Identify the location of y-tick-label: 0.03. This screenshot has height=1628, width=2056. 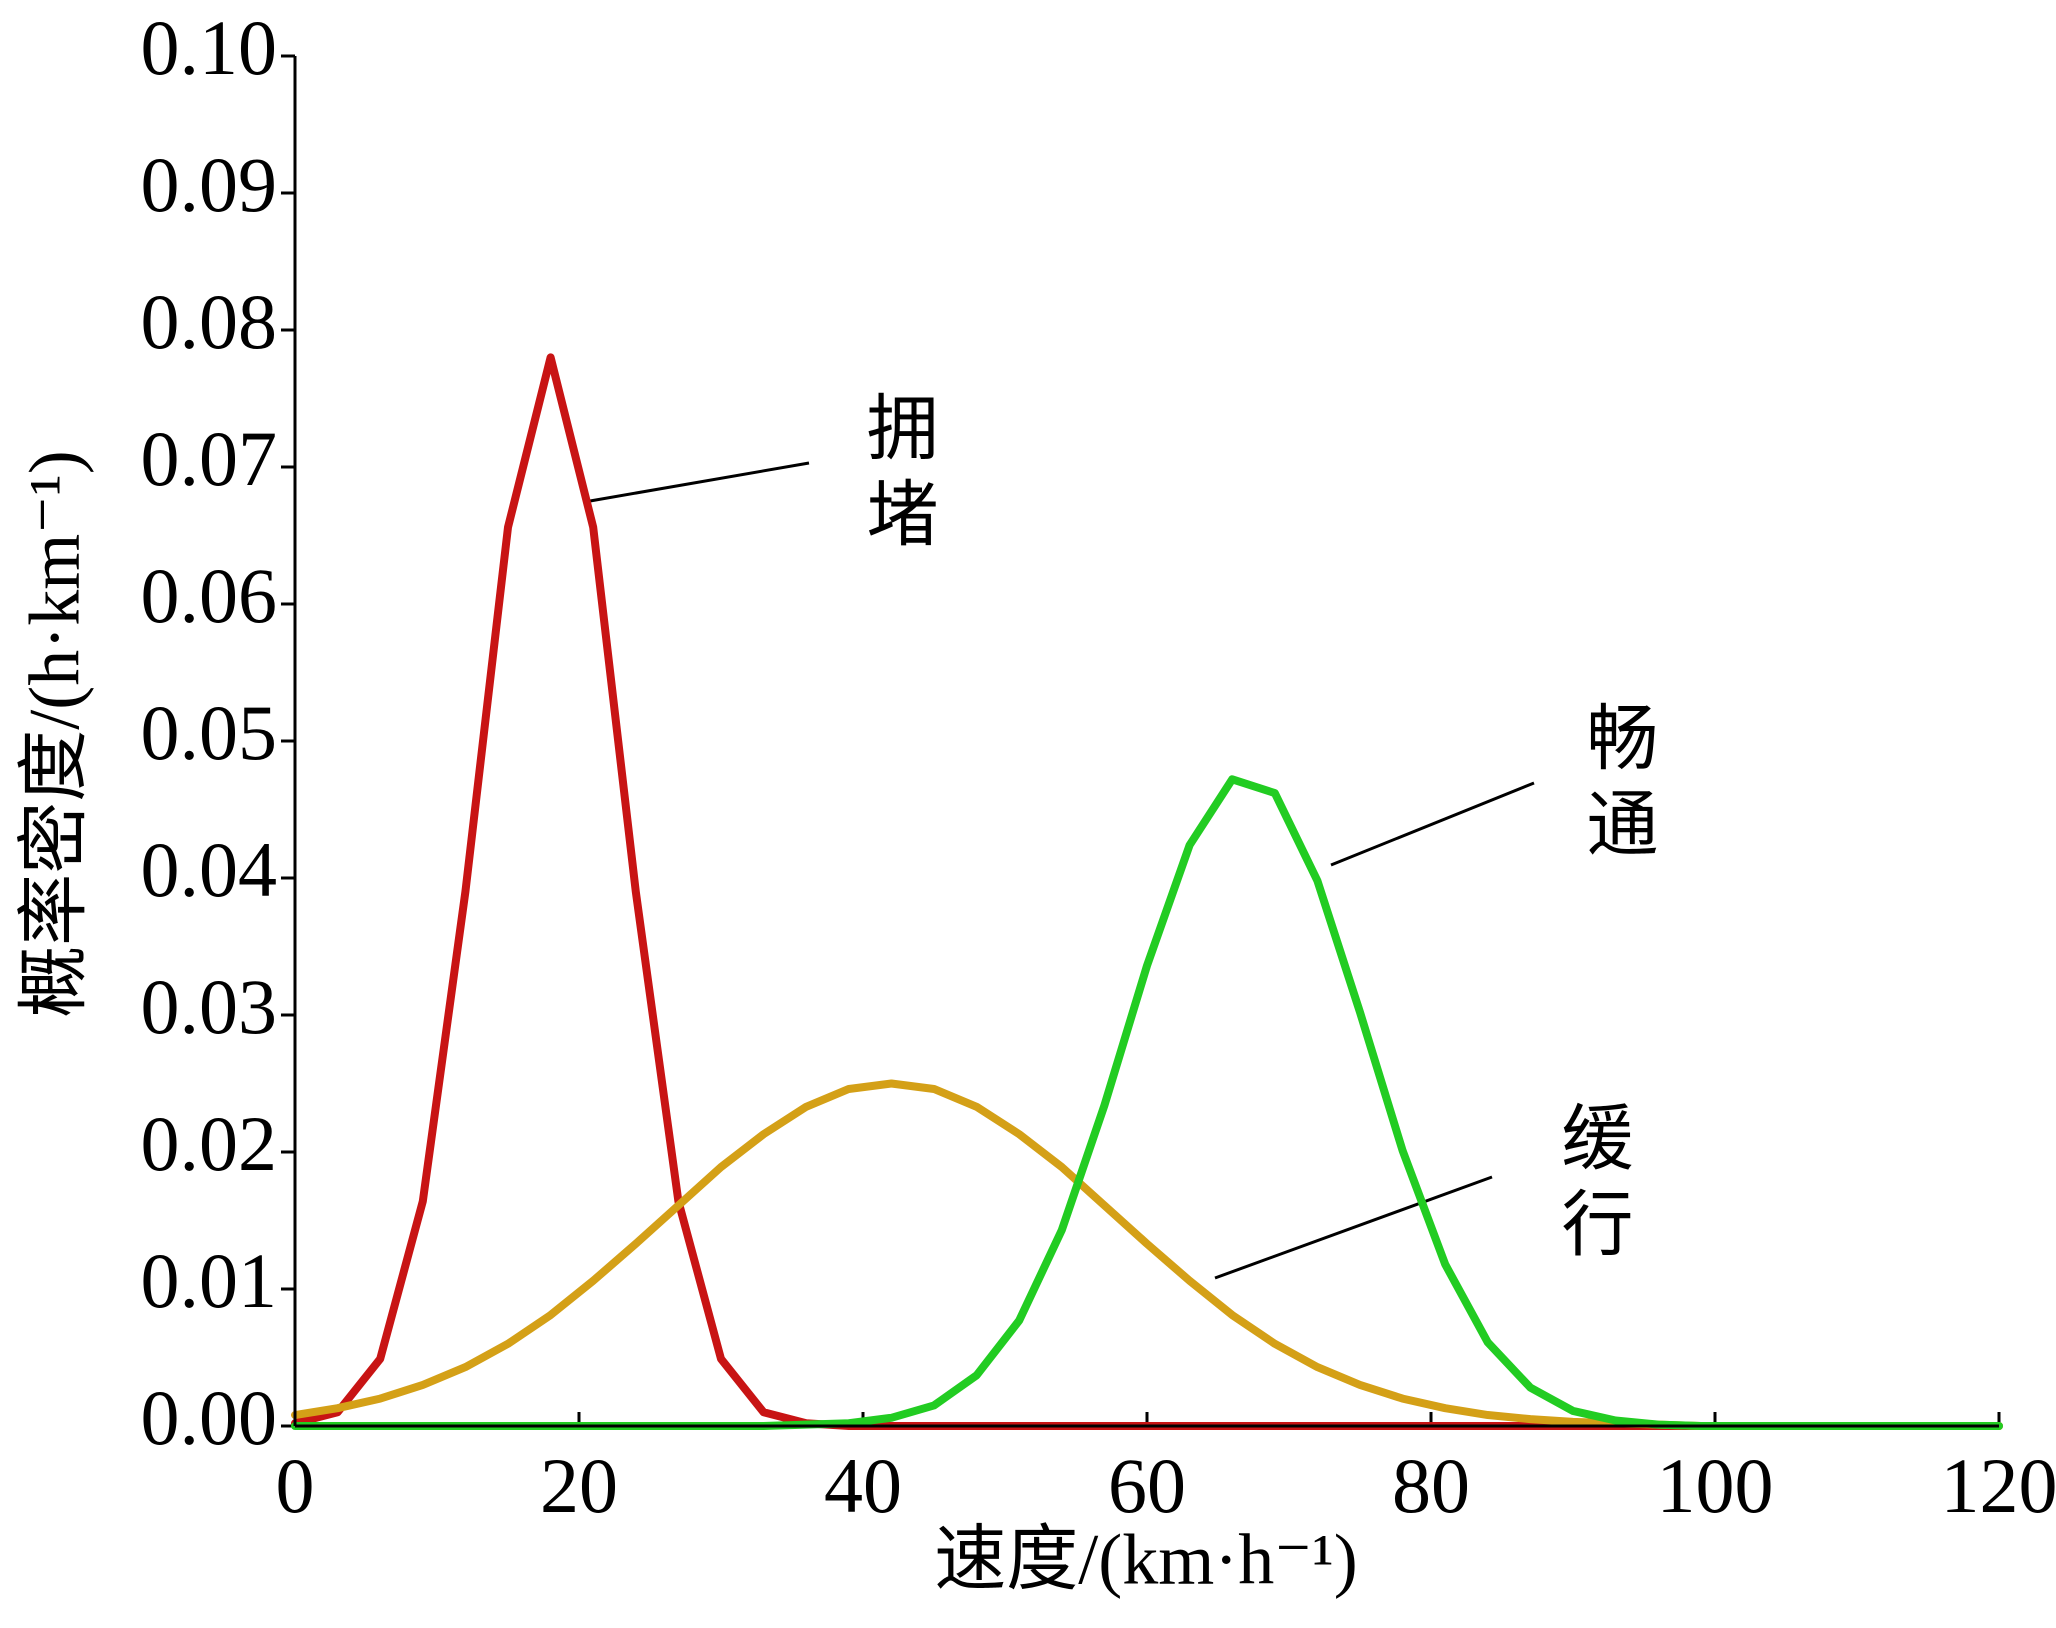
(209, 1006).